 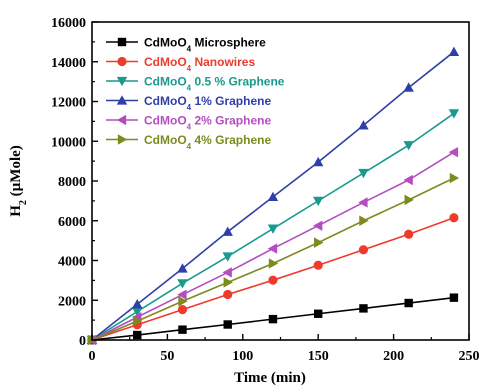 I want to click on legend-item: CdMoO4 2% Graphene, so click(x=188, y=123).